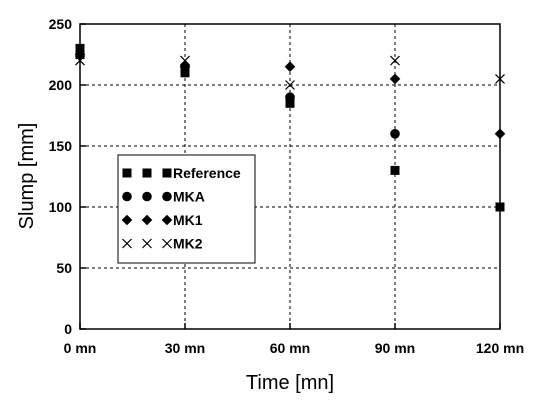 The width and height of the screenshot is (550, 401). I want to click on x-tick-label: 30 mn, so click(185, 348).